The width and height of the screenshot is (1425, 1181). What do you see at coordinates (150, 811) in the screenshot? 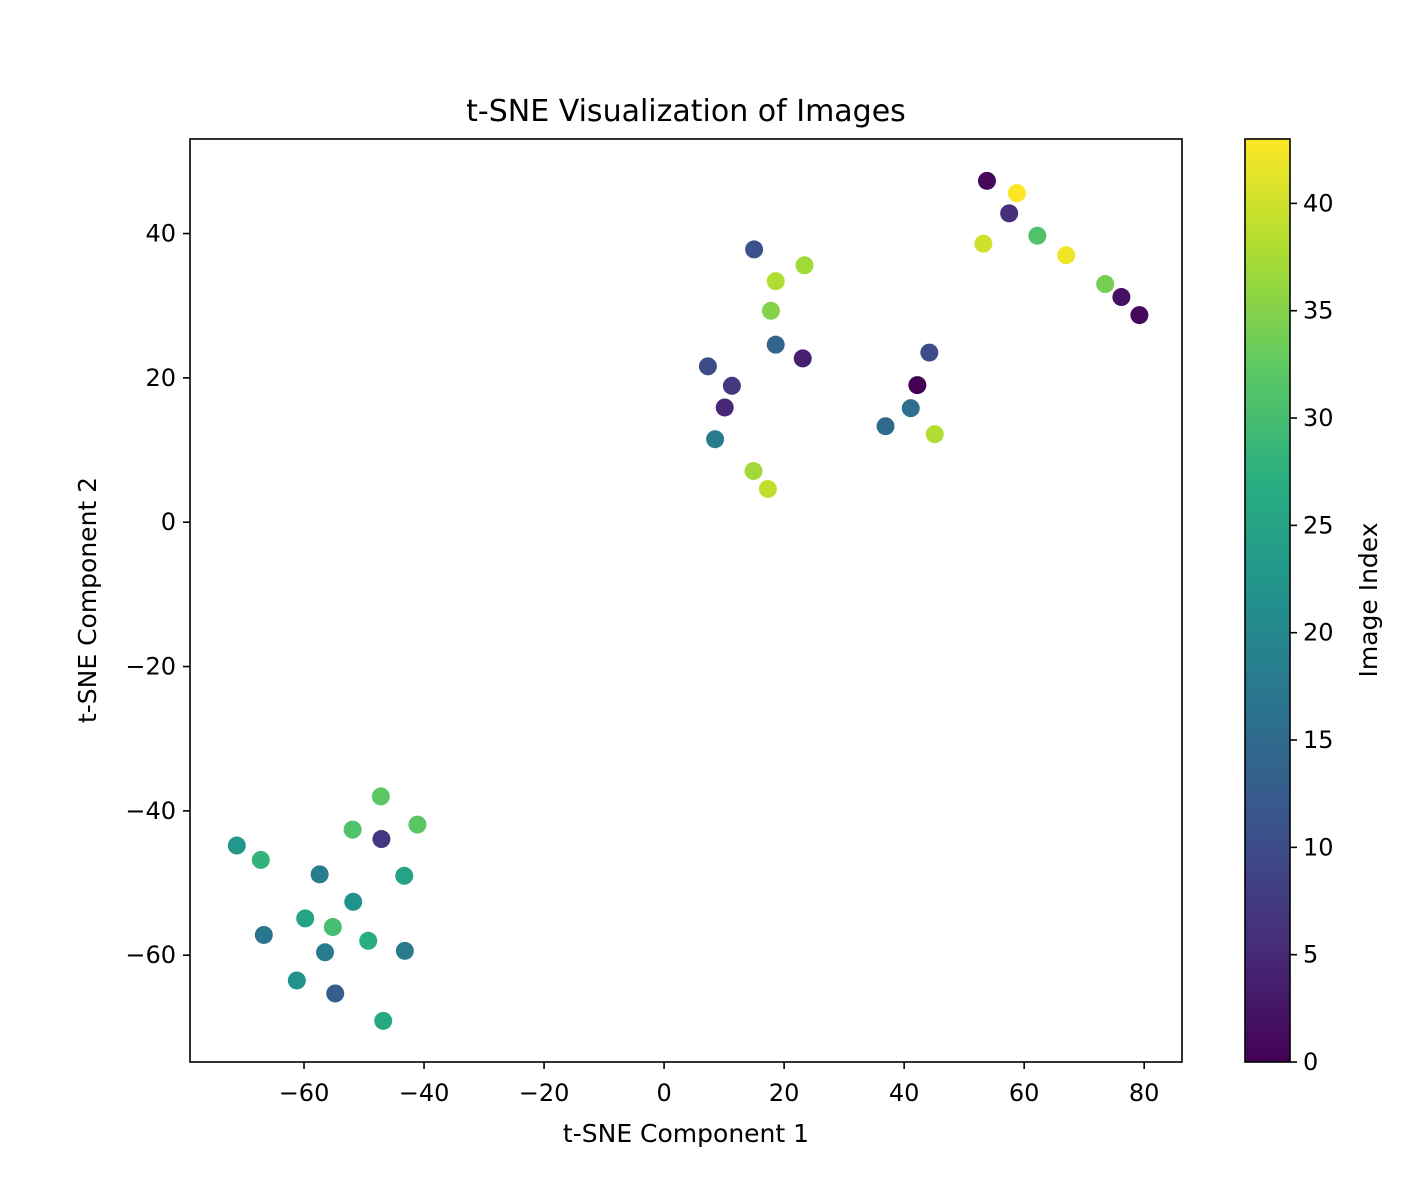
I see `y-tick-label: −40` at bounding box center [150, 811].